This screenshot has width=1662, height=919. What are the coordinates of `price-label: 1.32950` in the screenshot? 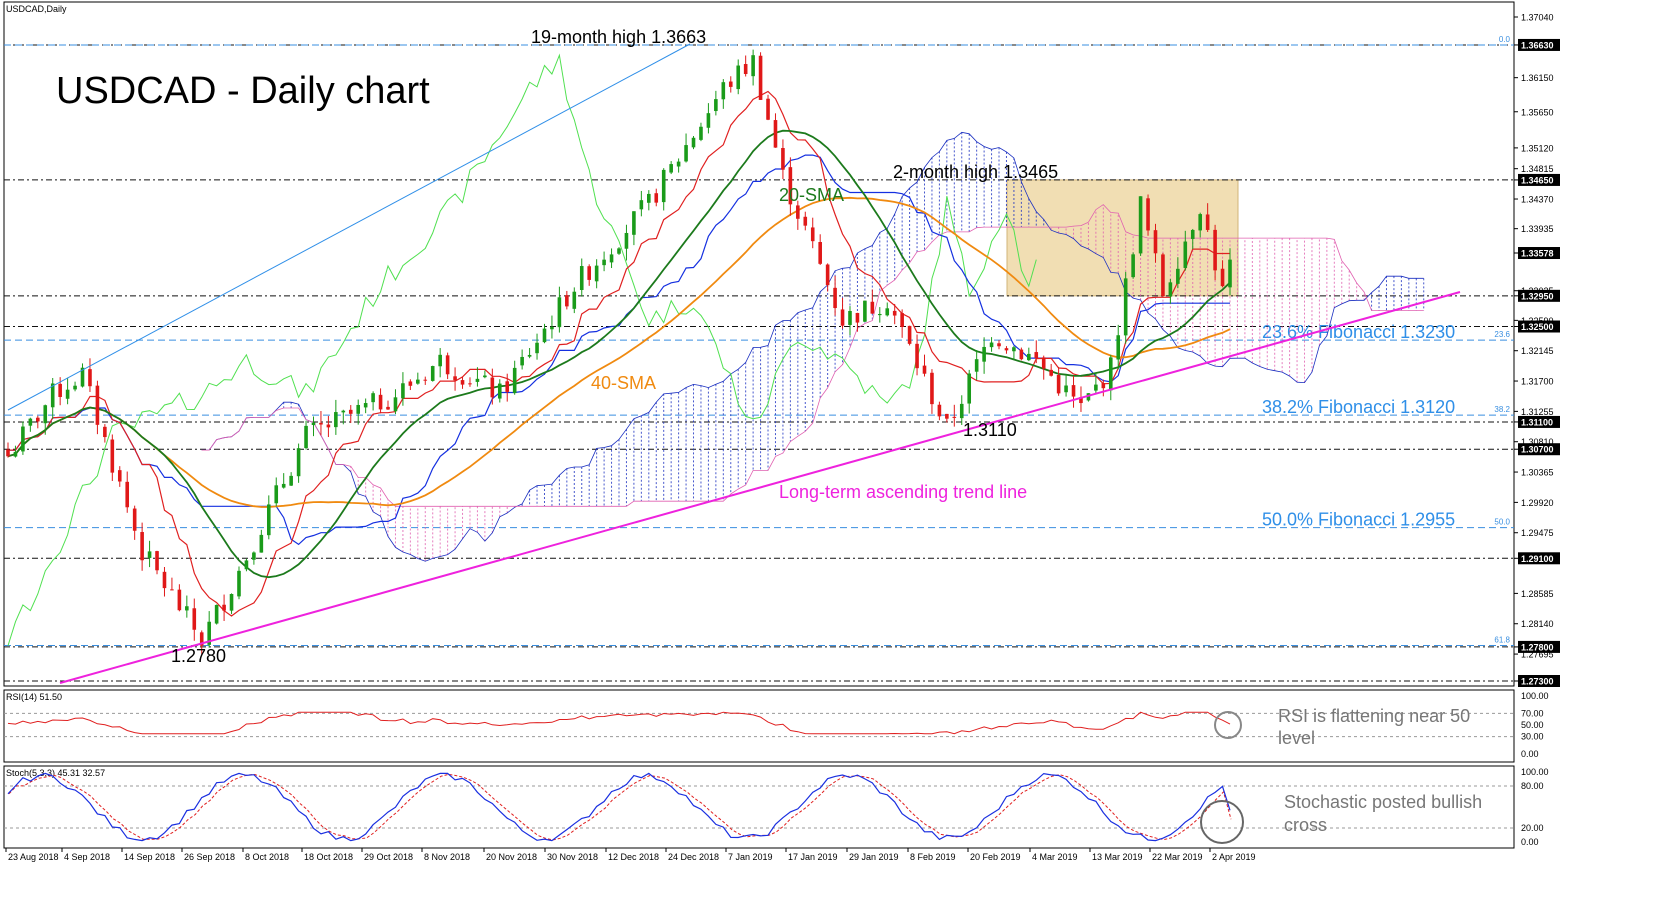 It's located at (1537, 296).